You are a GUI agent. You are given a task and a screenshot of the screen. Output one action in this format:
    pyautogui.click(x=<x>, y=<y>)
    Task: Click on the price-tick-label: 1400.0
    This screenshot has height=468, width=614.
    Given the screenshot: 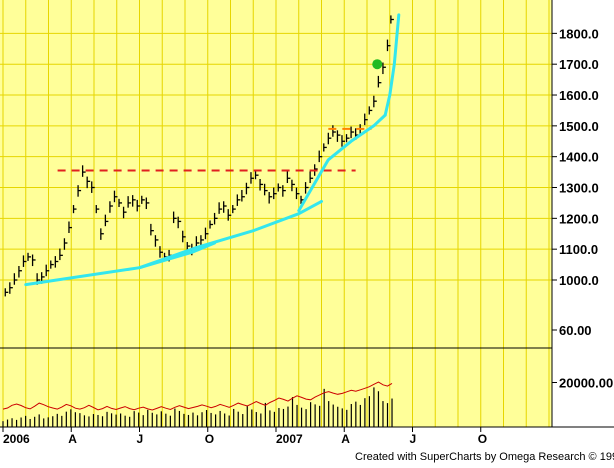 What is the action you would take?
    pyautogui.click(x=579, y=157)
    